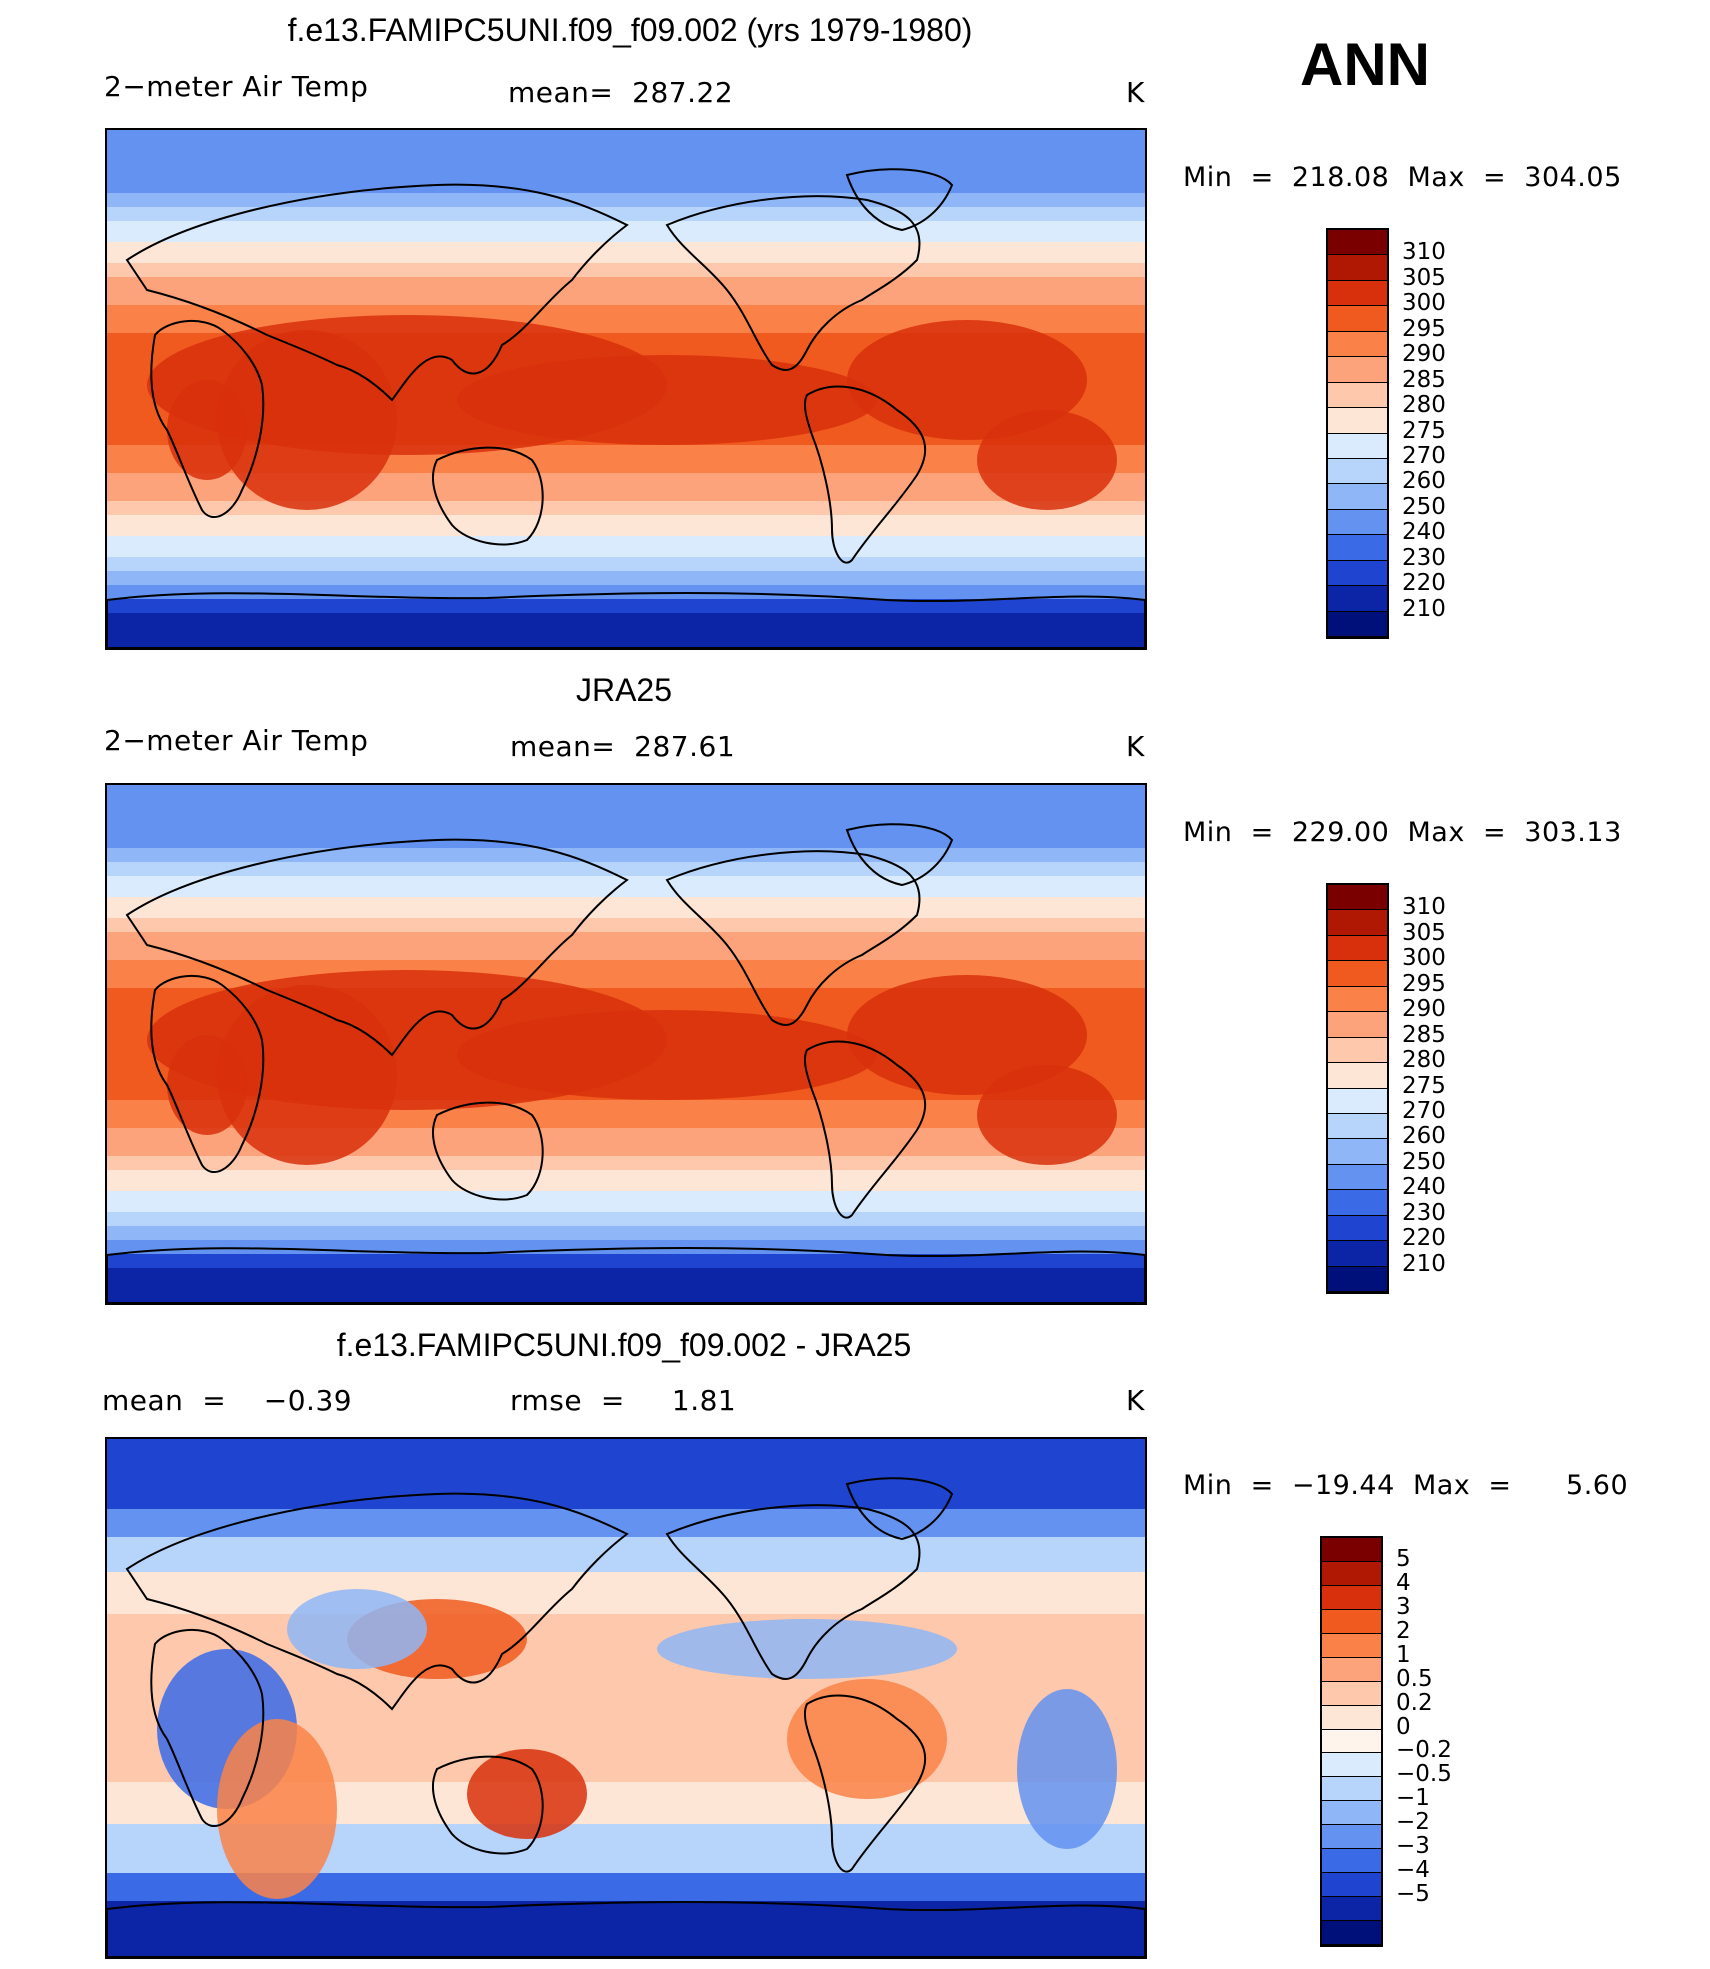 The image size is (1710, 1969). Describe the element at coordinates (621, 92) in the screenshot. I see `panel-1-mean-label: mean= 287.22` at that location.